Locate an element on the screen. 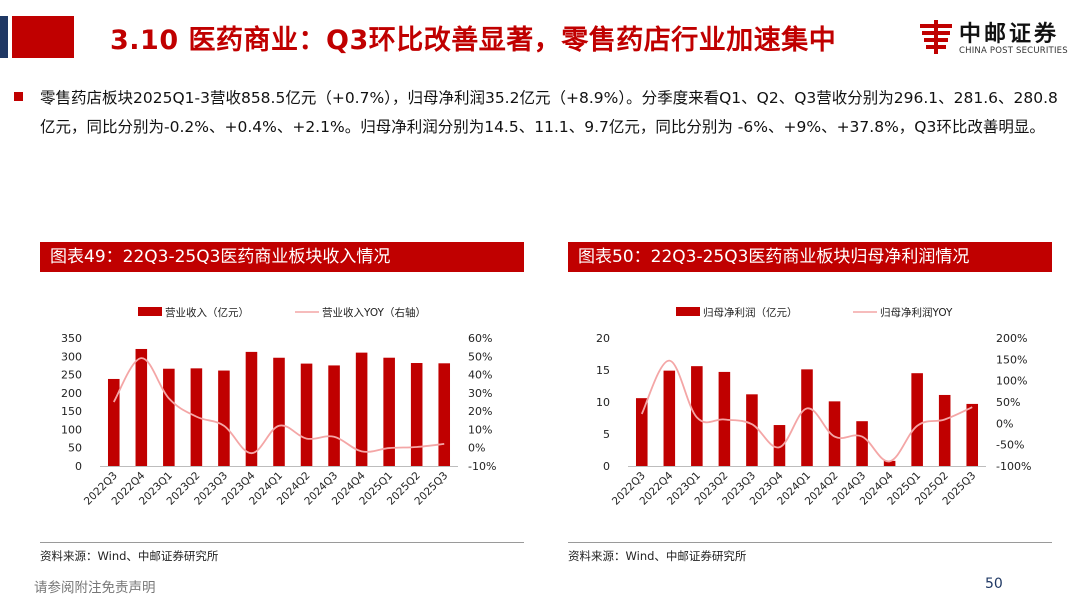 Image resolution: width=1080 pixels, height=603 pixels. disclaimer: 请参阅附注免责声明 is located at coordinates (95, 588).